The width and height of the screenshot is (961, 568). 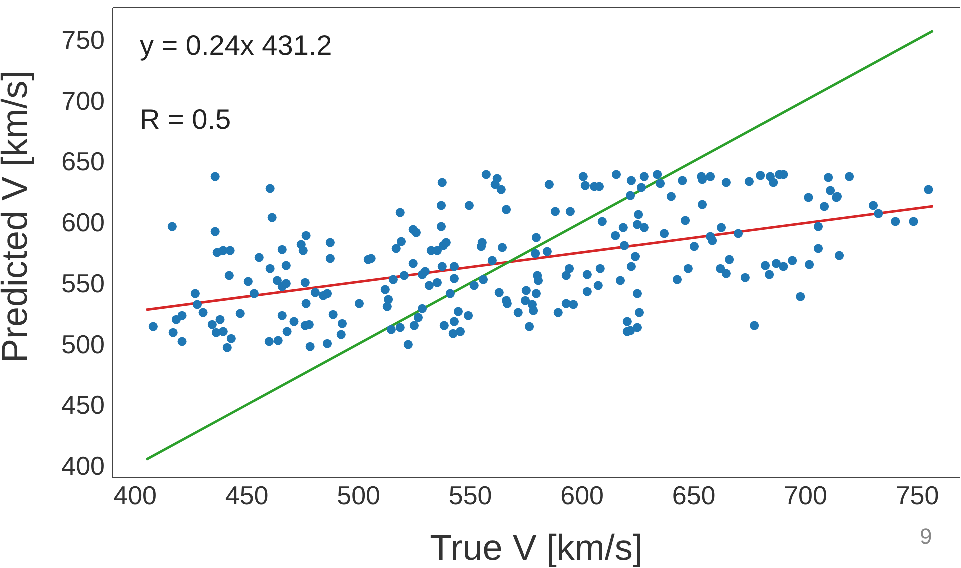 I want to click on x-tick-label: 600, so click(x=582, y=495).